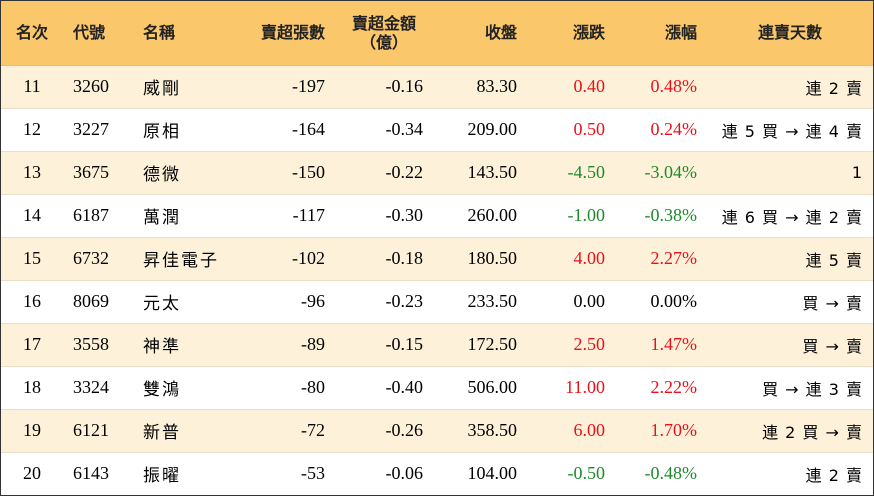 The height and width of the screenshot is (496, 874). I want to click on cell-net-lots: -80, so click(282, 387).